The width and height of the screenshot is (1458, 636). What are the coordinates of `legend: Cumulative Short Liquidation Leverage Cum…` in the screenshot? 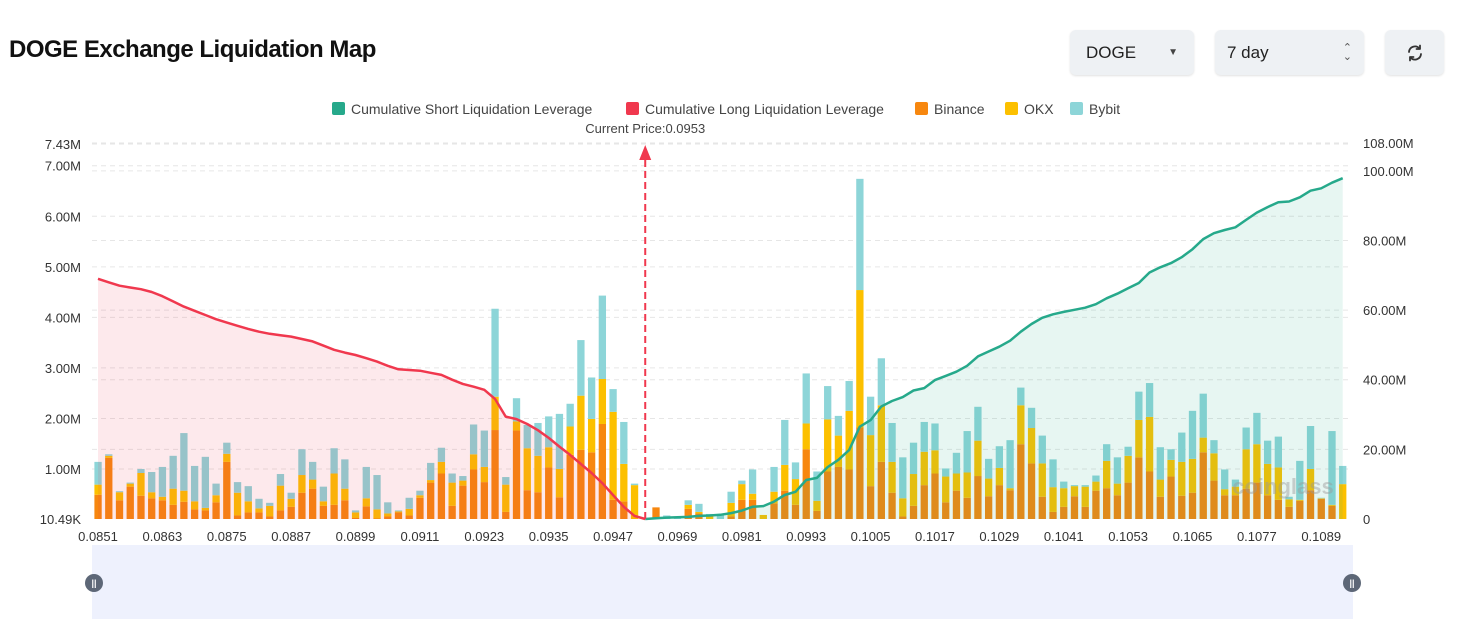 It's located at (726, 109).